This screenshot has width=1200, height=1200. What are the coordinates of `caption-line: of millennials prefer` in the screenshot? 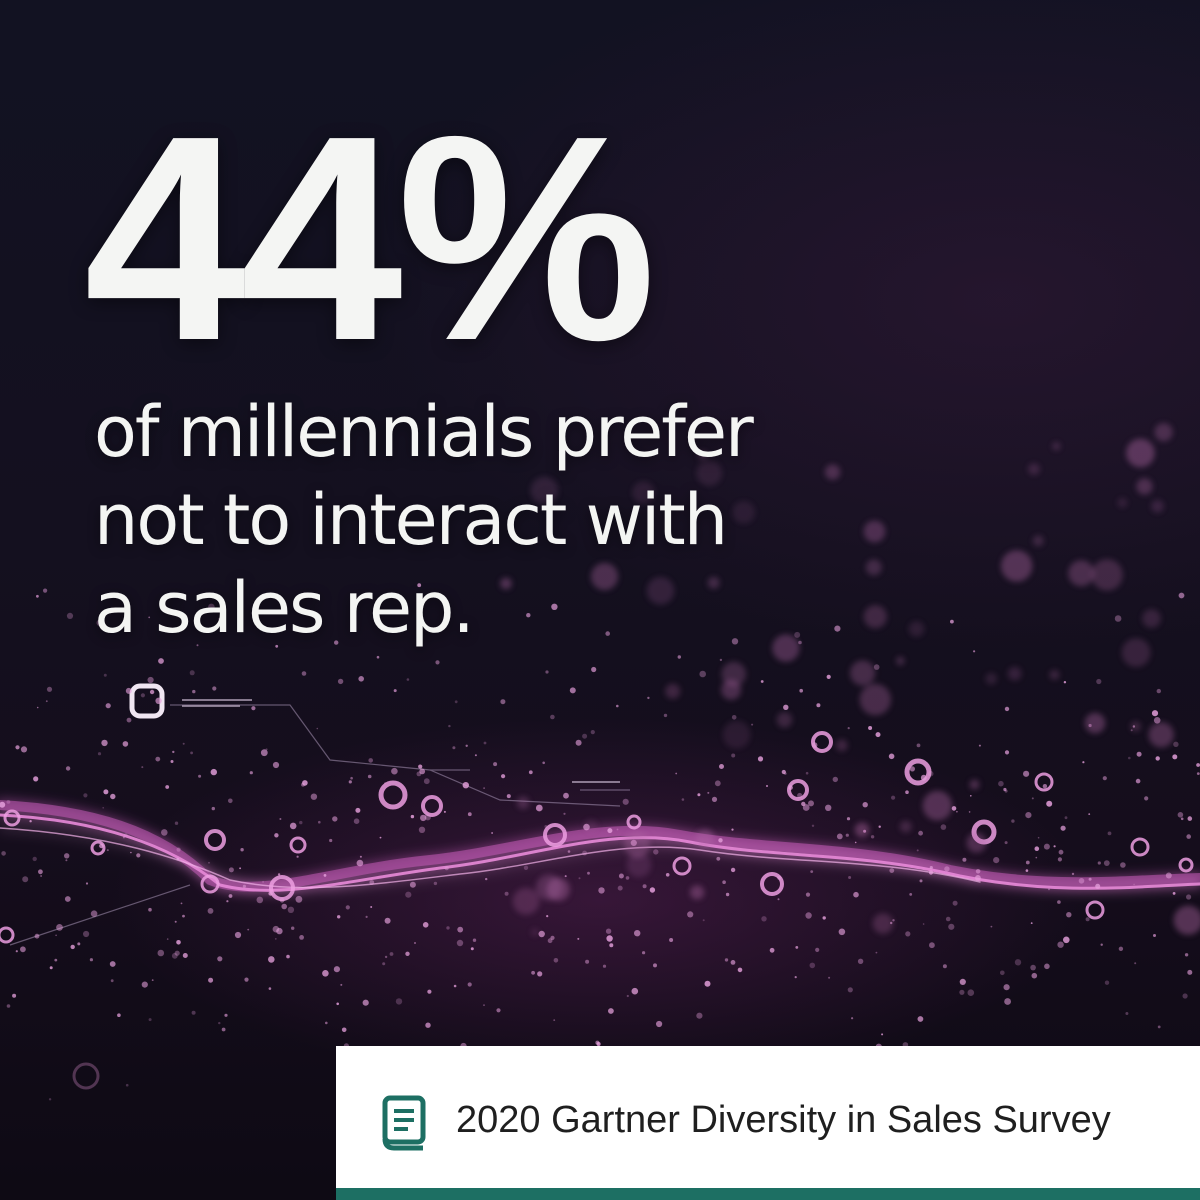 It's located at (424, 432).